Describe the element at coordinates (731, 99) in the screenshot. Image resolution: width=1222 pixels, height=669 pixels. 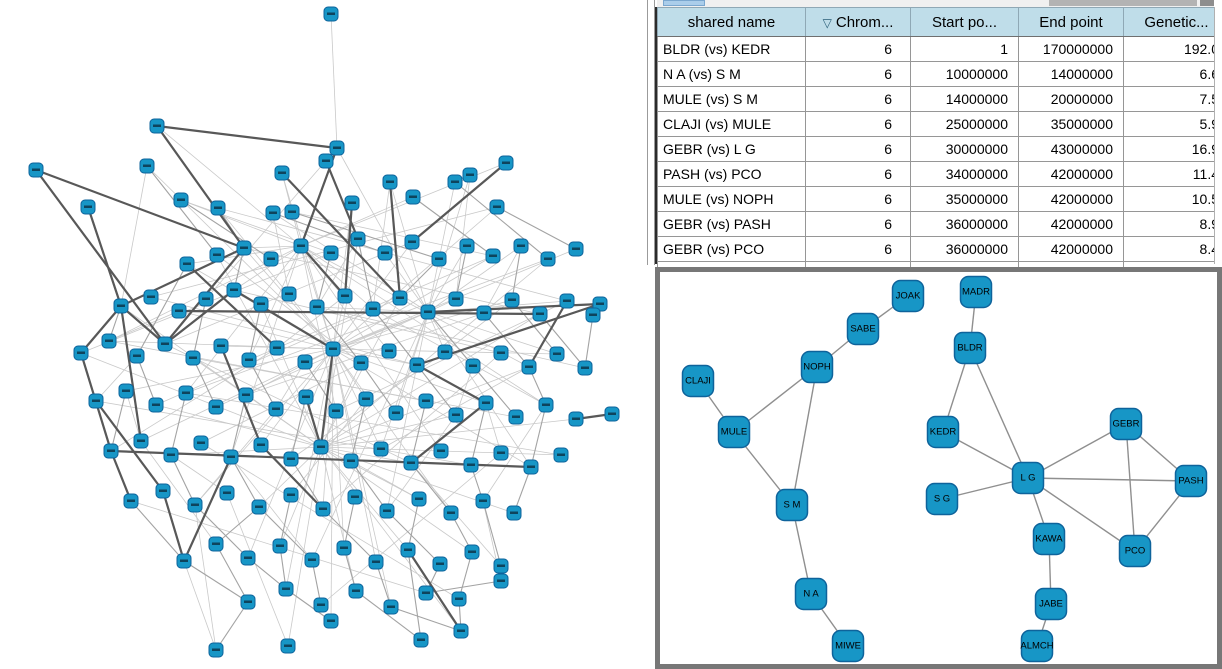
I see `table-cell-name: MULE (vs) S M` at that location.